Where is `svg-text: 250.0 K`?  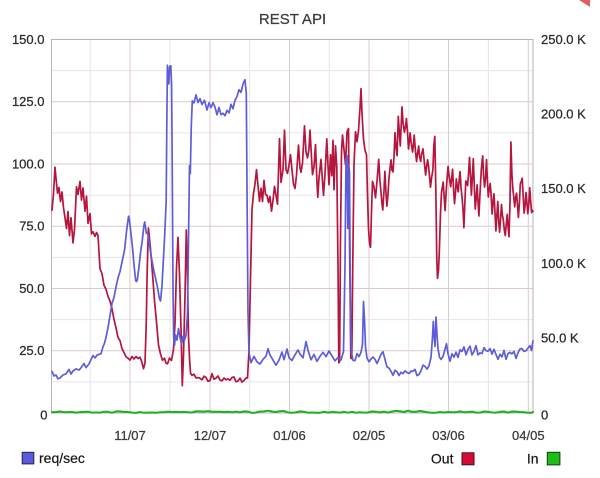 svg-text: 250.0 K is located at coordinates (563, 39).